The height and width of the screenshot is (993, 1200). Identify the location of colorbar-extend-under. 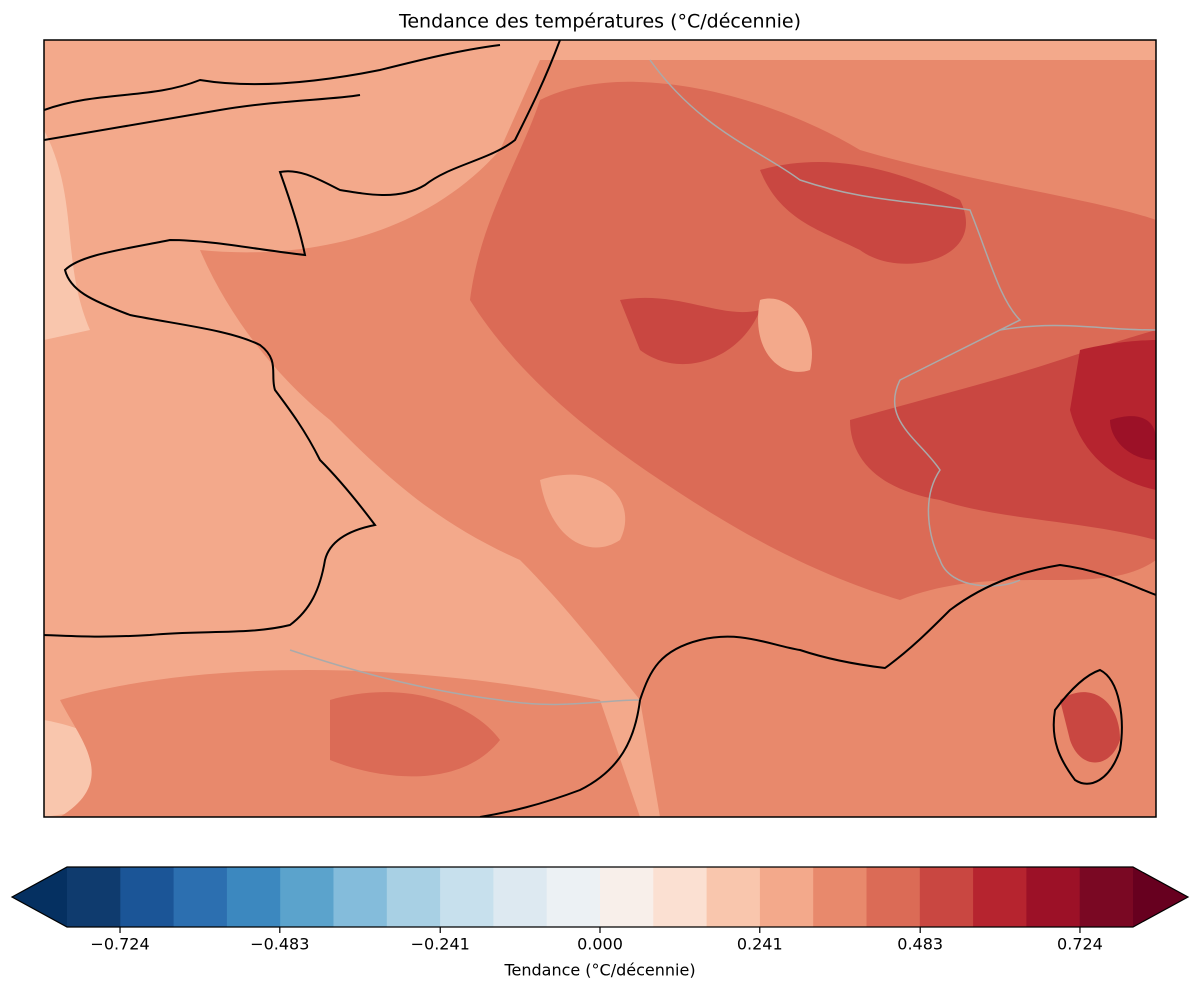
(39, 897).